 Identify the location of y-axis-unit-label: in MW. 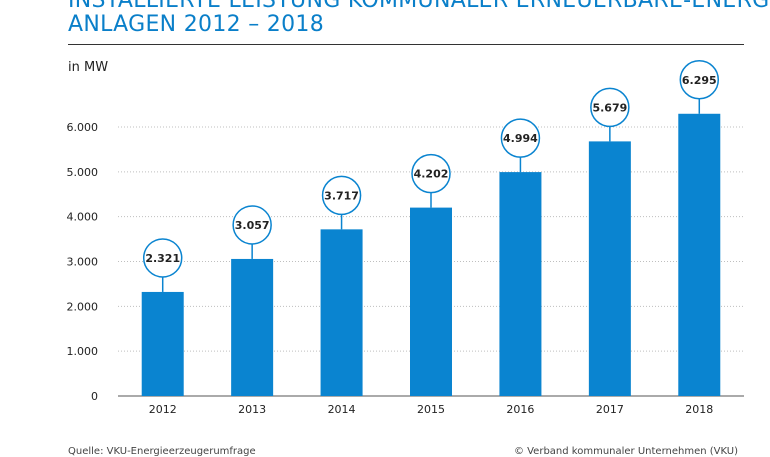
(88, 67).